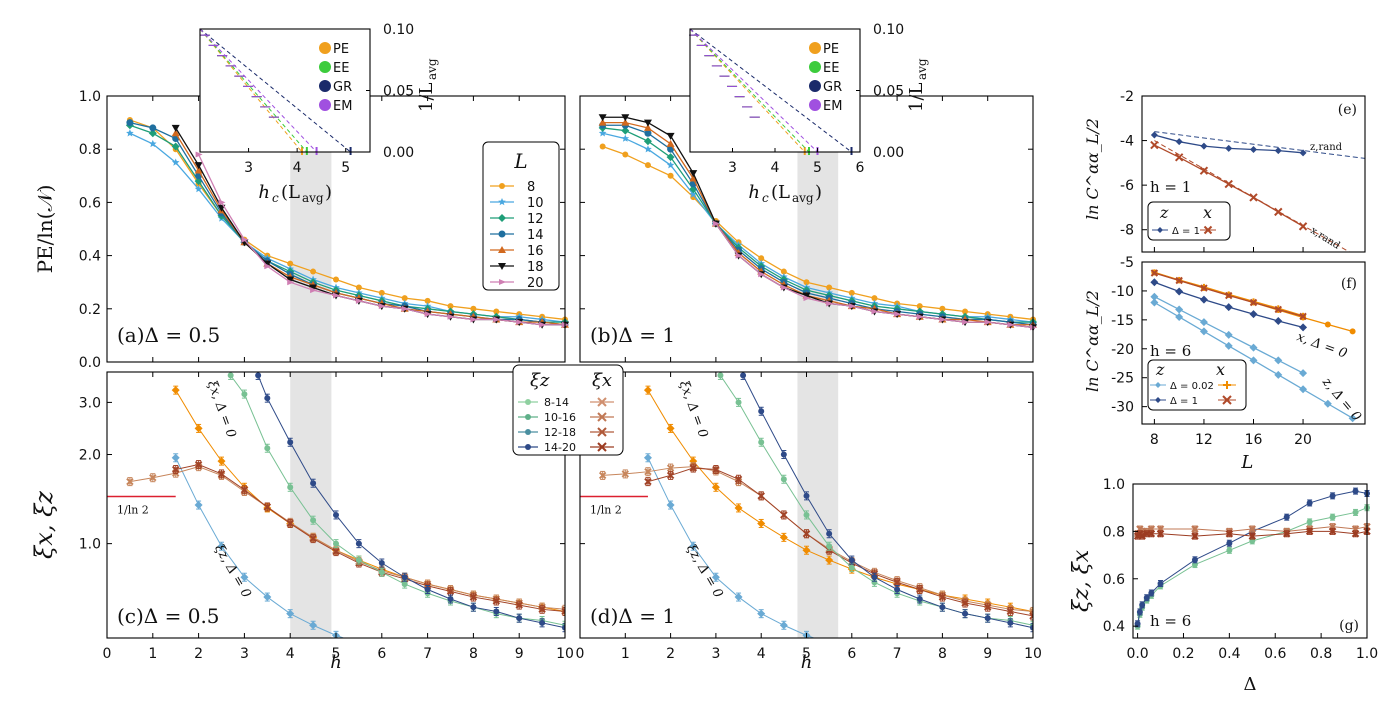 The height and width of the screenshot is (708, 1399). What do you see at coordinates (1092, 169) in the screenshot?
I see `y-axis-label: ln C^αα_L/2` at bounding box center [1092, 169].